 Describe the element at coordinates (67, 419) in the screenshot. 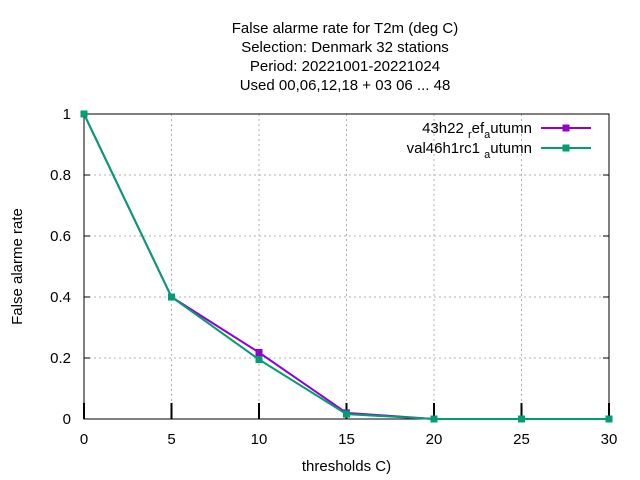

I see `y-tick-label: 0` at that location.